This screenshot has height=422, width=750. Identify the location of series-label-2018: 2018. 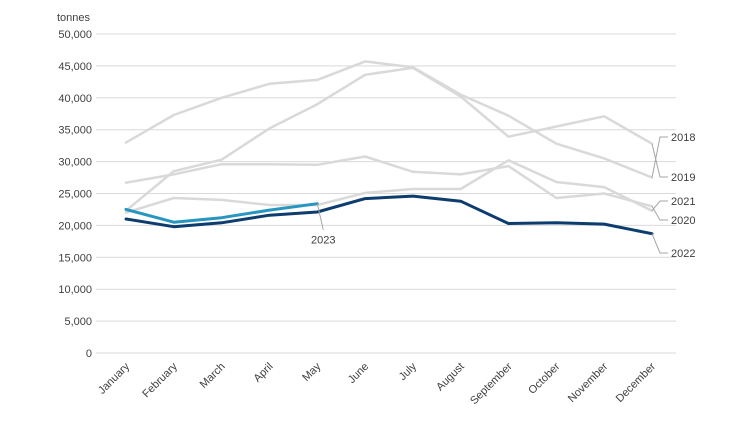
(683, 138).